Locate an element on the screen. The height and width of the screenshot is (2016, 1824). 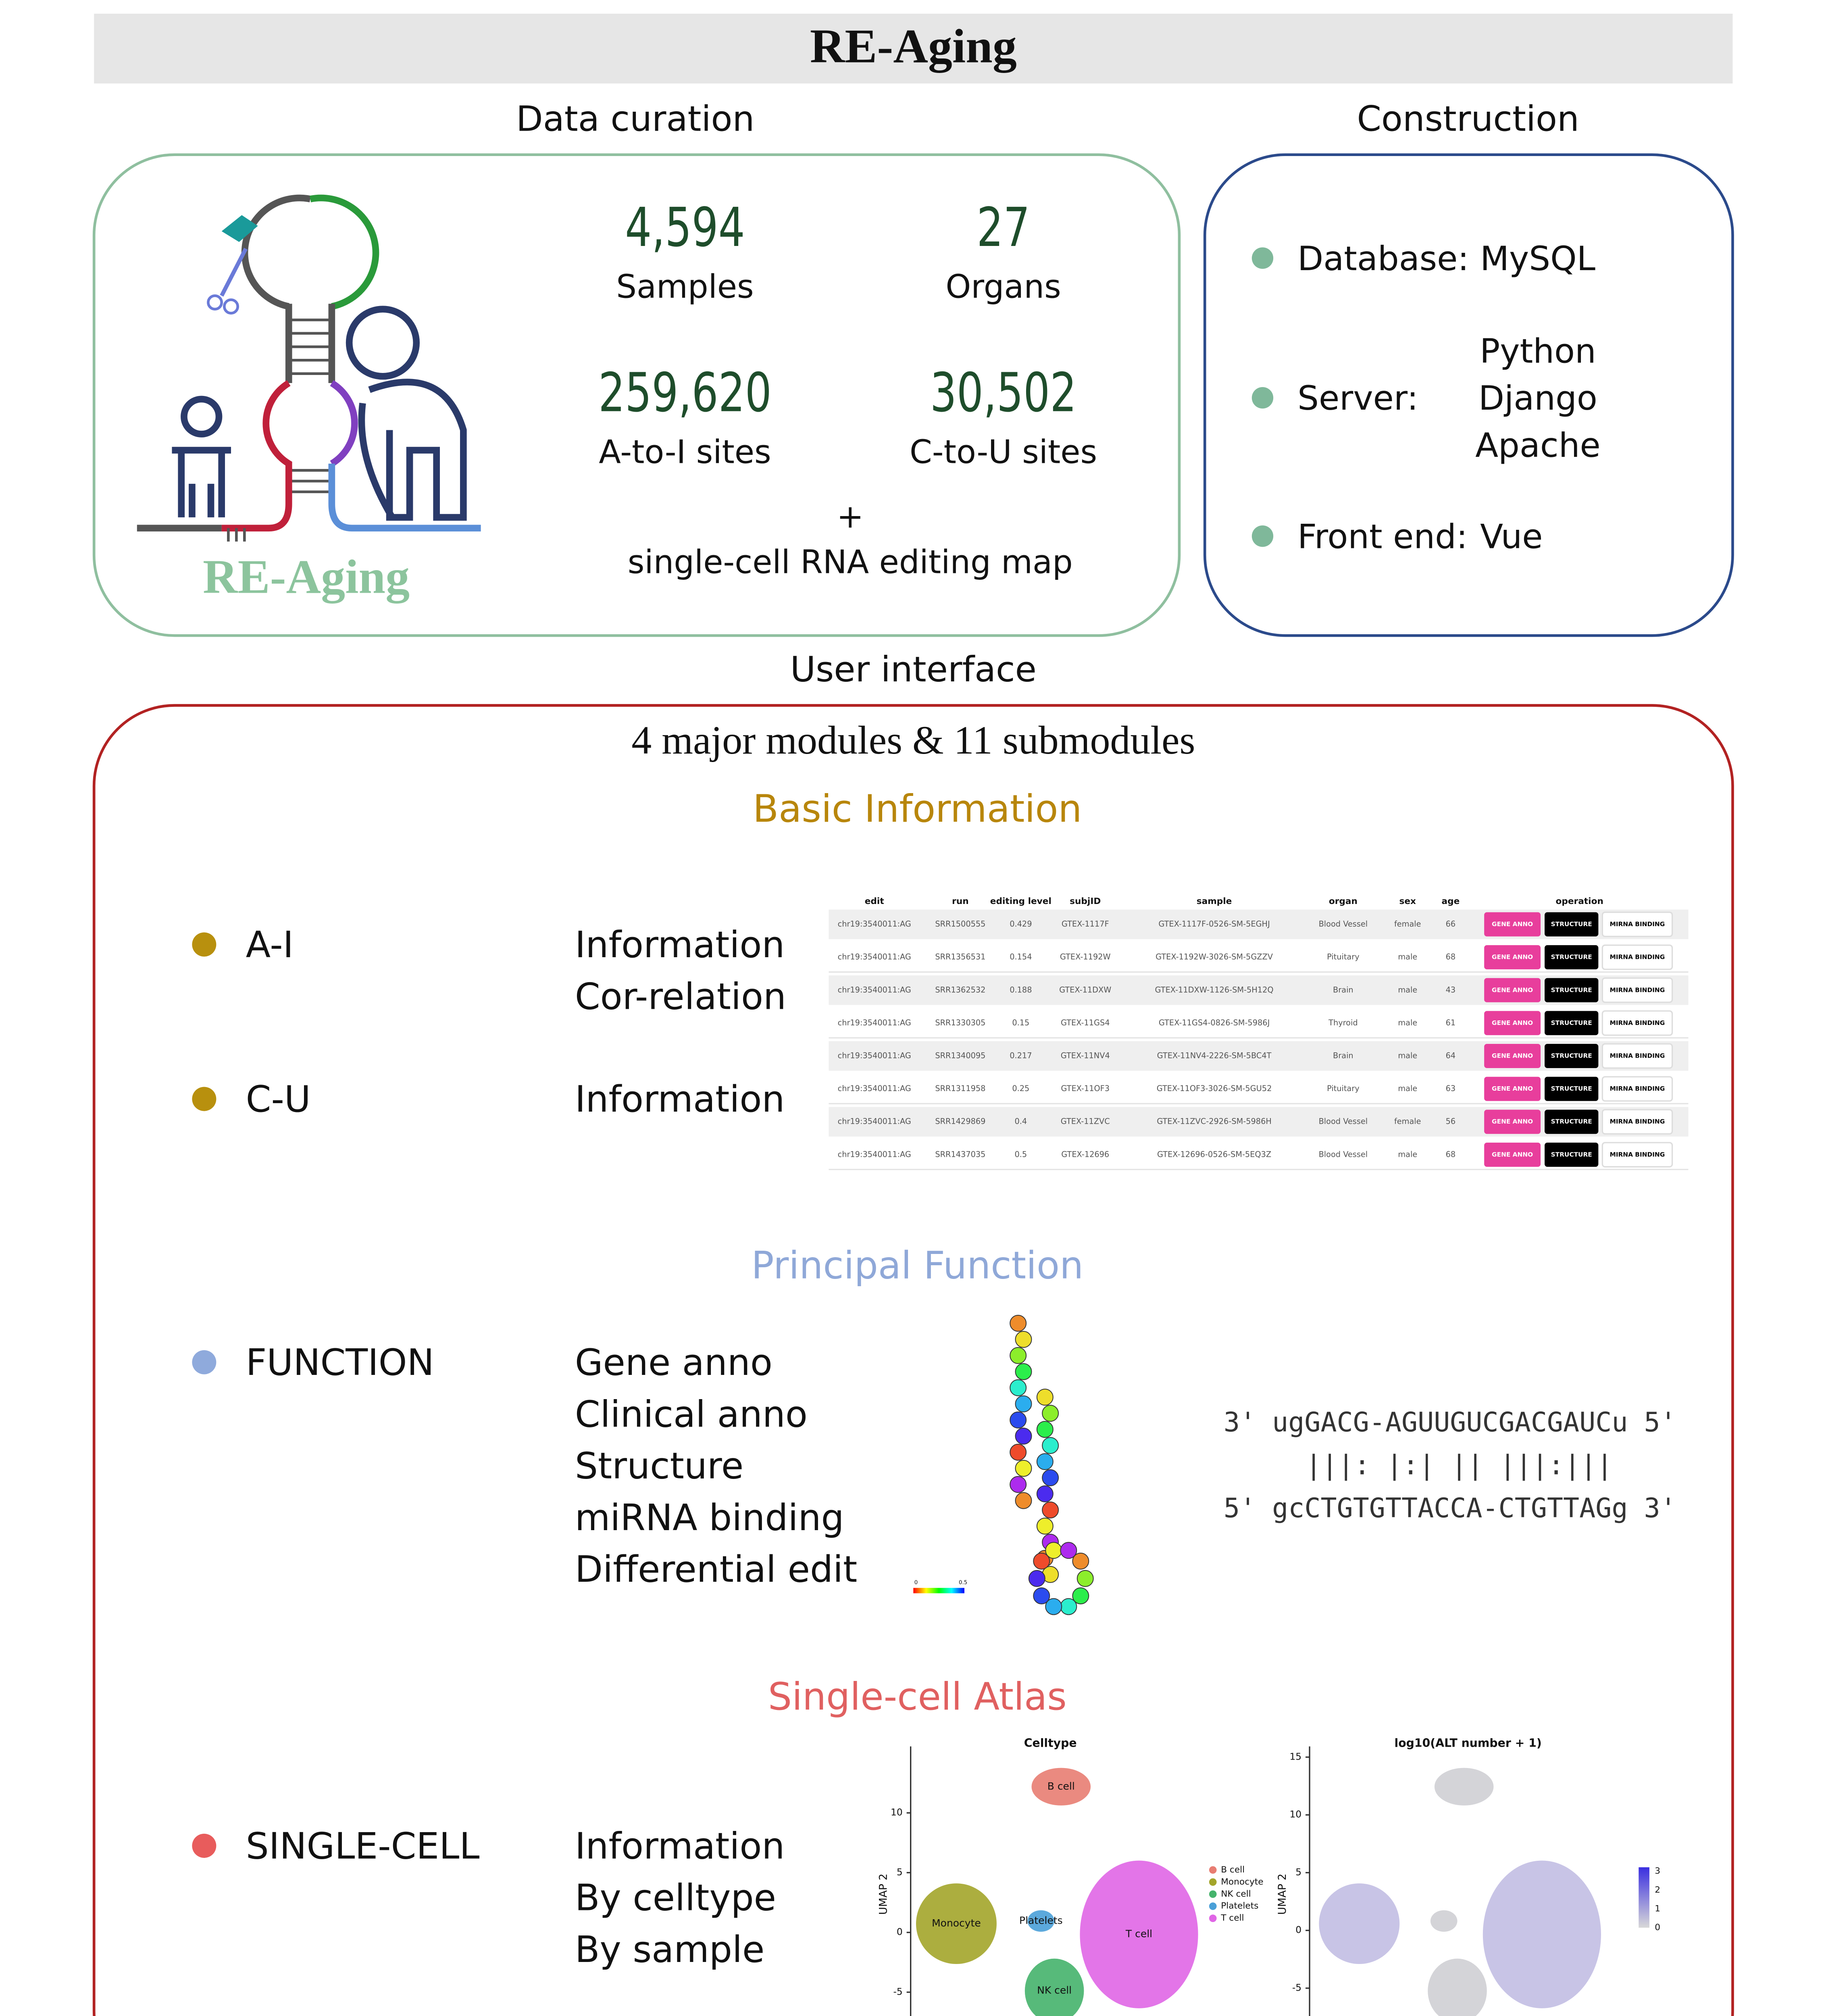
legend-label: T cell is located at coordinates (1232, 1918).